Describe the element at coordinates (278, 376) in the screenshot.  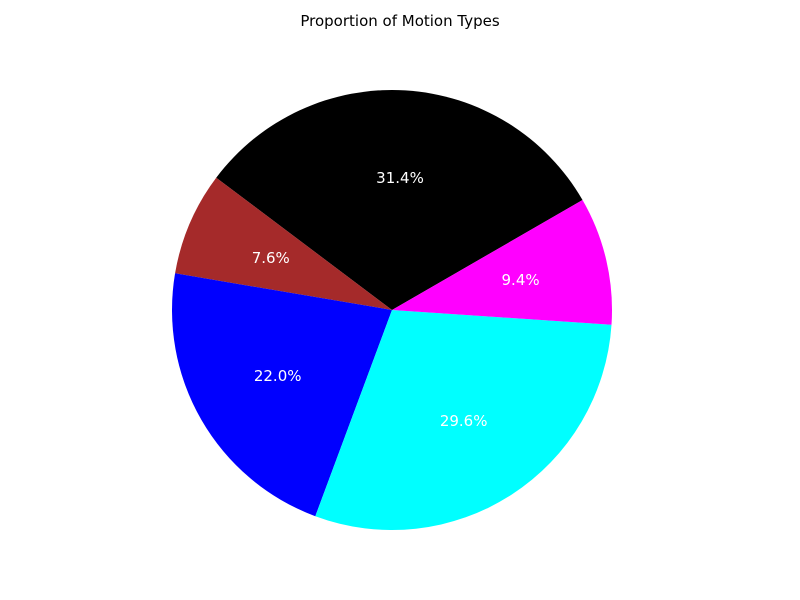
I see `pie-slice-label-2: 22.0%` at that location.